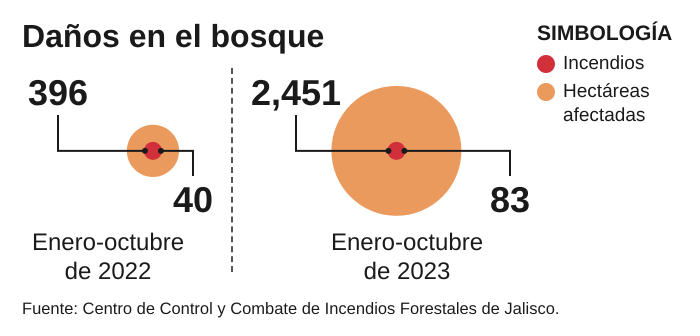 The image size is (700, 336). I want to click on legend-label: Hectáreas afectadas, so click(607, 104).